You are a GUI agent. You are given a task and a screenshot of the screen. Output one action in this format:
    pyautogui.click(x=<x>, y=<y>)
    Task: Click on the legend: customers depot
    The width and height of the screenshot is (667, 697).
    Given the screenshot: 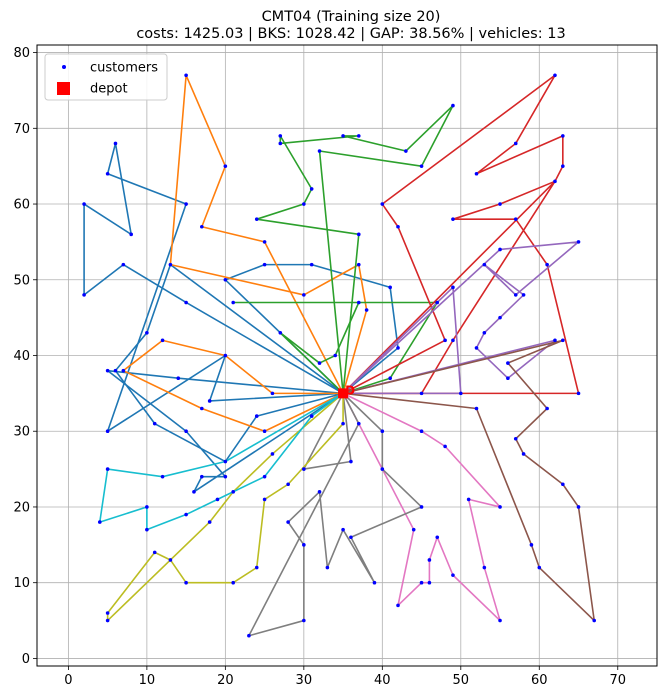 What is the action you would take?
    pyautogui.click(x=106, y=77)
    